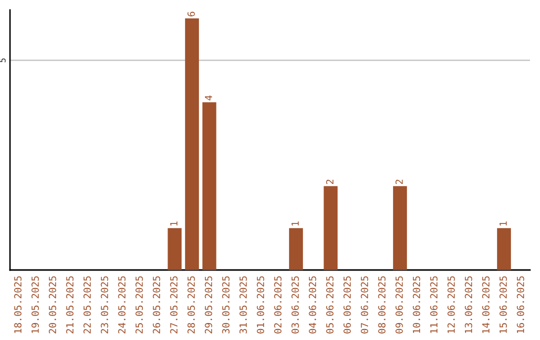 The height and width of the screenshot is (340, 540). Describe the element at coordinates (451, 304) in the screenshot. I see `x-tick-label: 12.06.2025` at that location.